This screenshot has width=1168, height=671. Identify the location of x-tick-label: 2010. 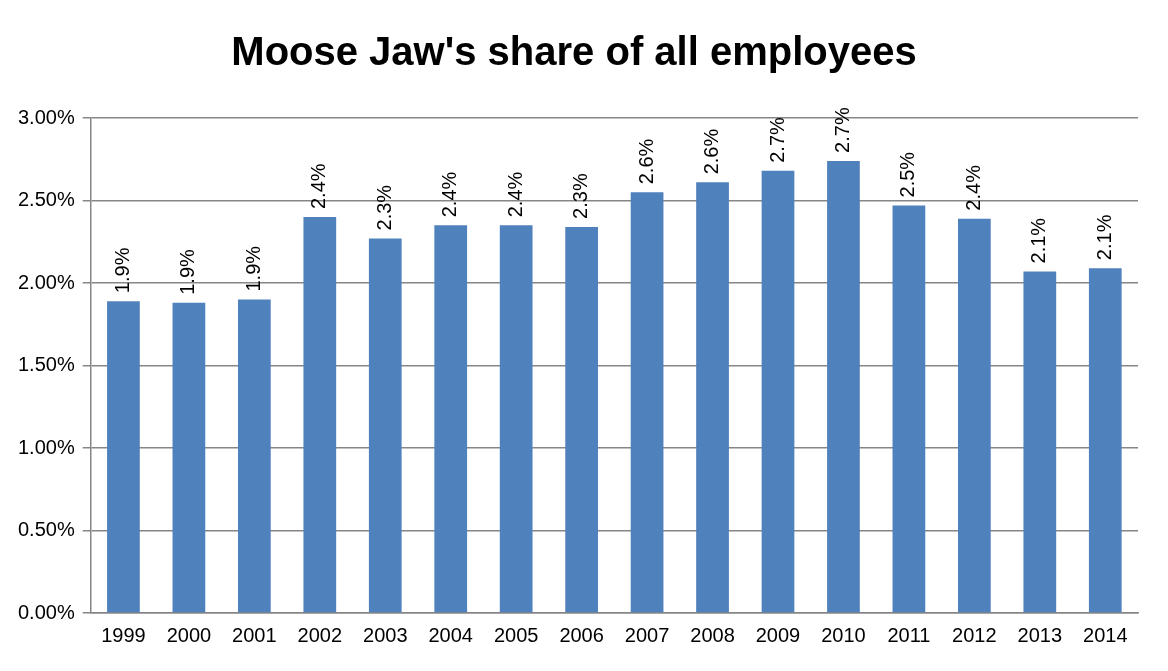
(843, 634).